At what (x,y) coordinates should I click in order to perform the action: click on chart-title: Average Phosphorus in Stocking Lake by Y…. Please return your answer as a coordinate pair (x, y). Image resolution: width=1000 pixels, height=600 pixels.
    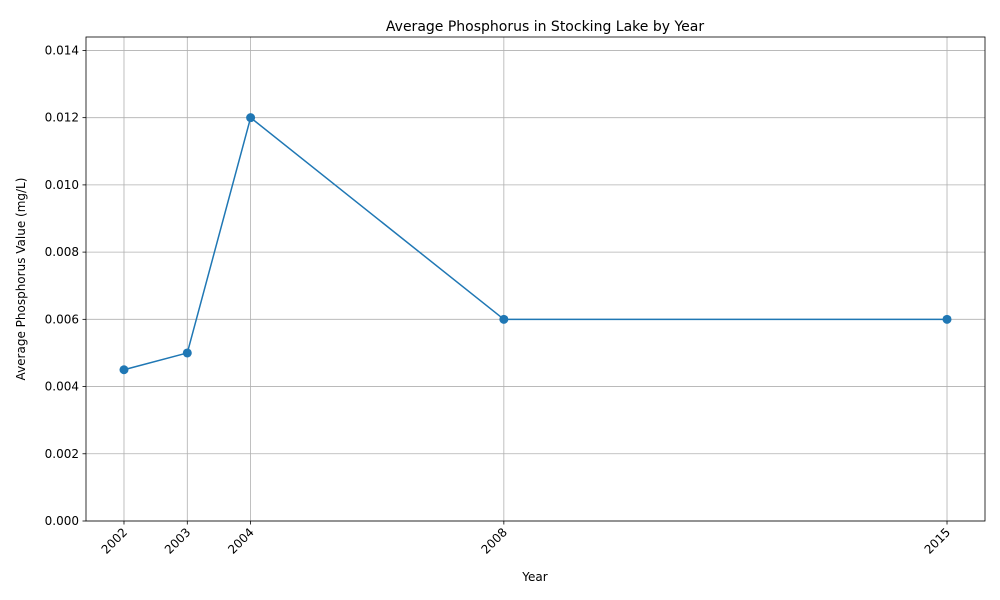
    Looking at the image, I should click on (545, 27).